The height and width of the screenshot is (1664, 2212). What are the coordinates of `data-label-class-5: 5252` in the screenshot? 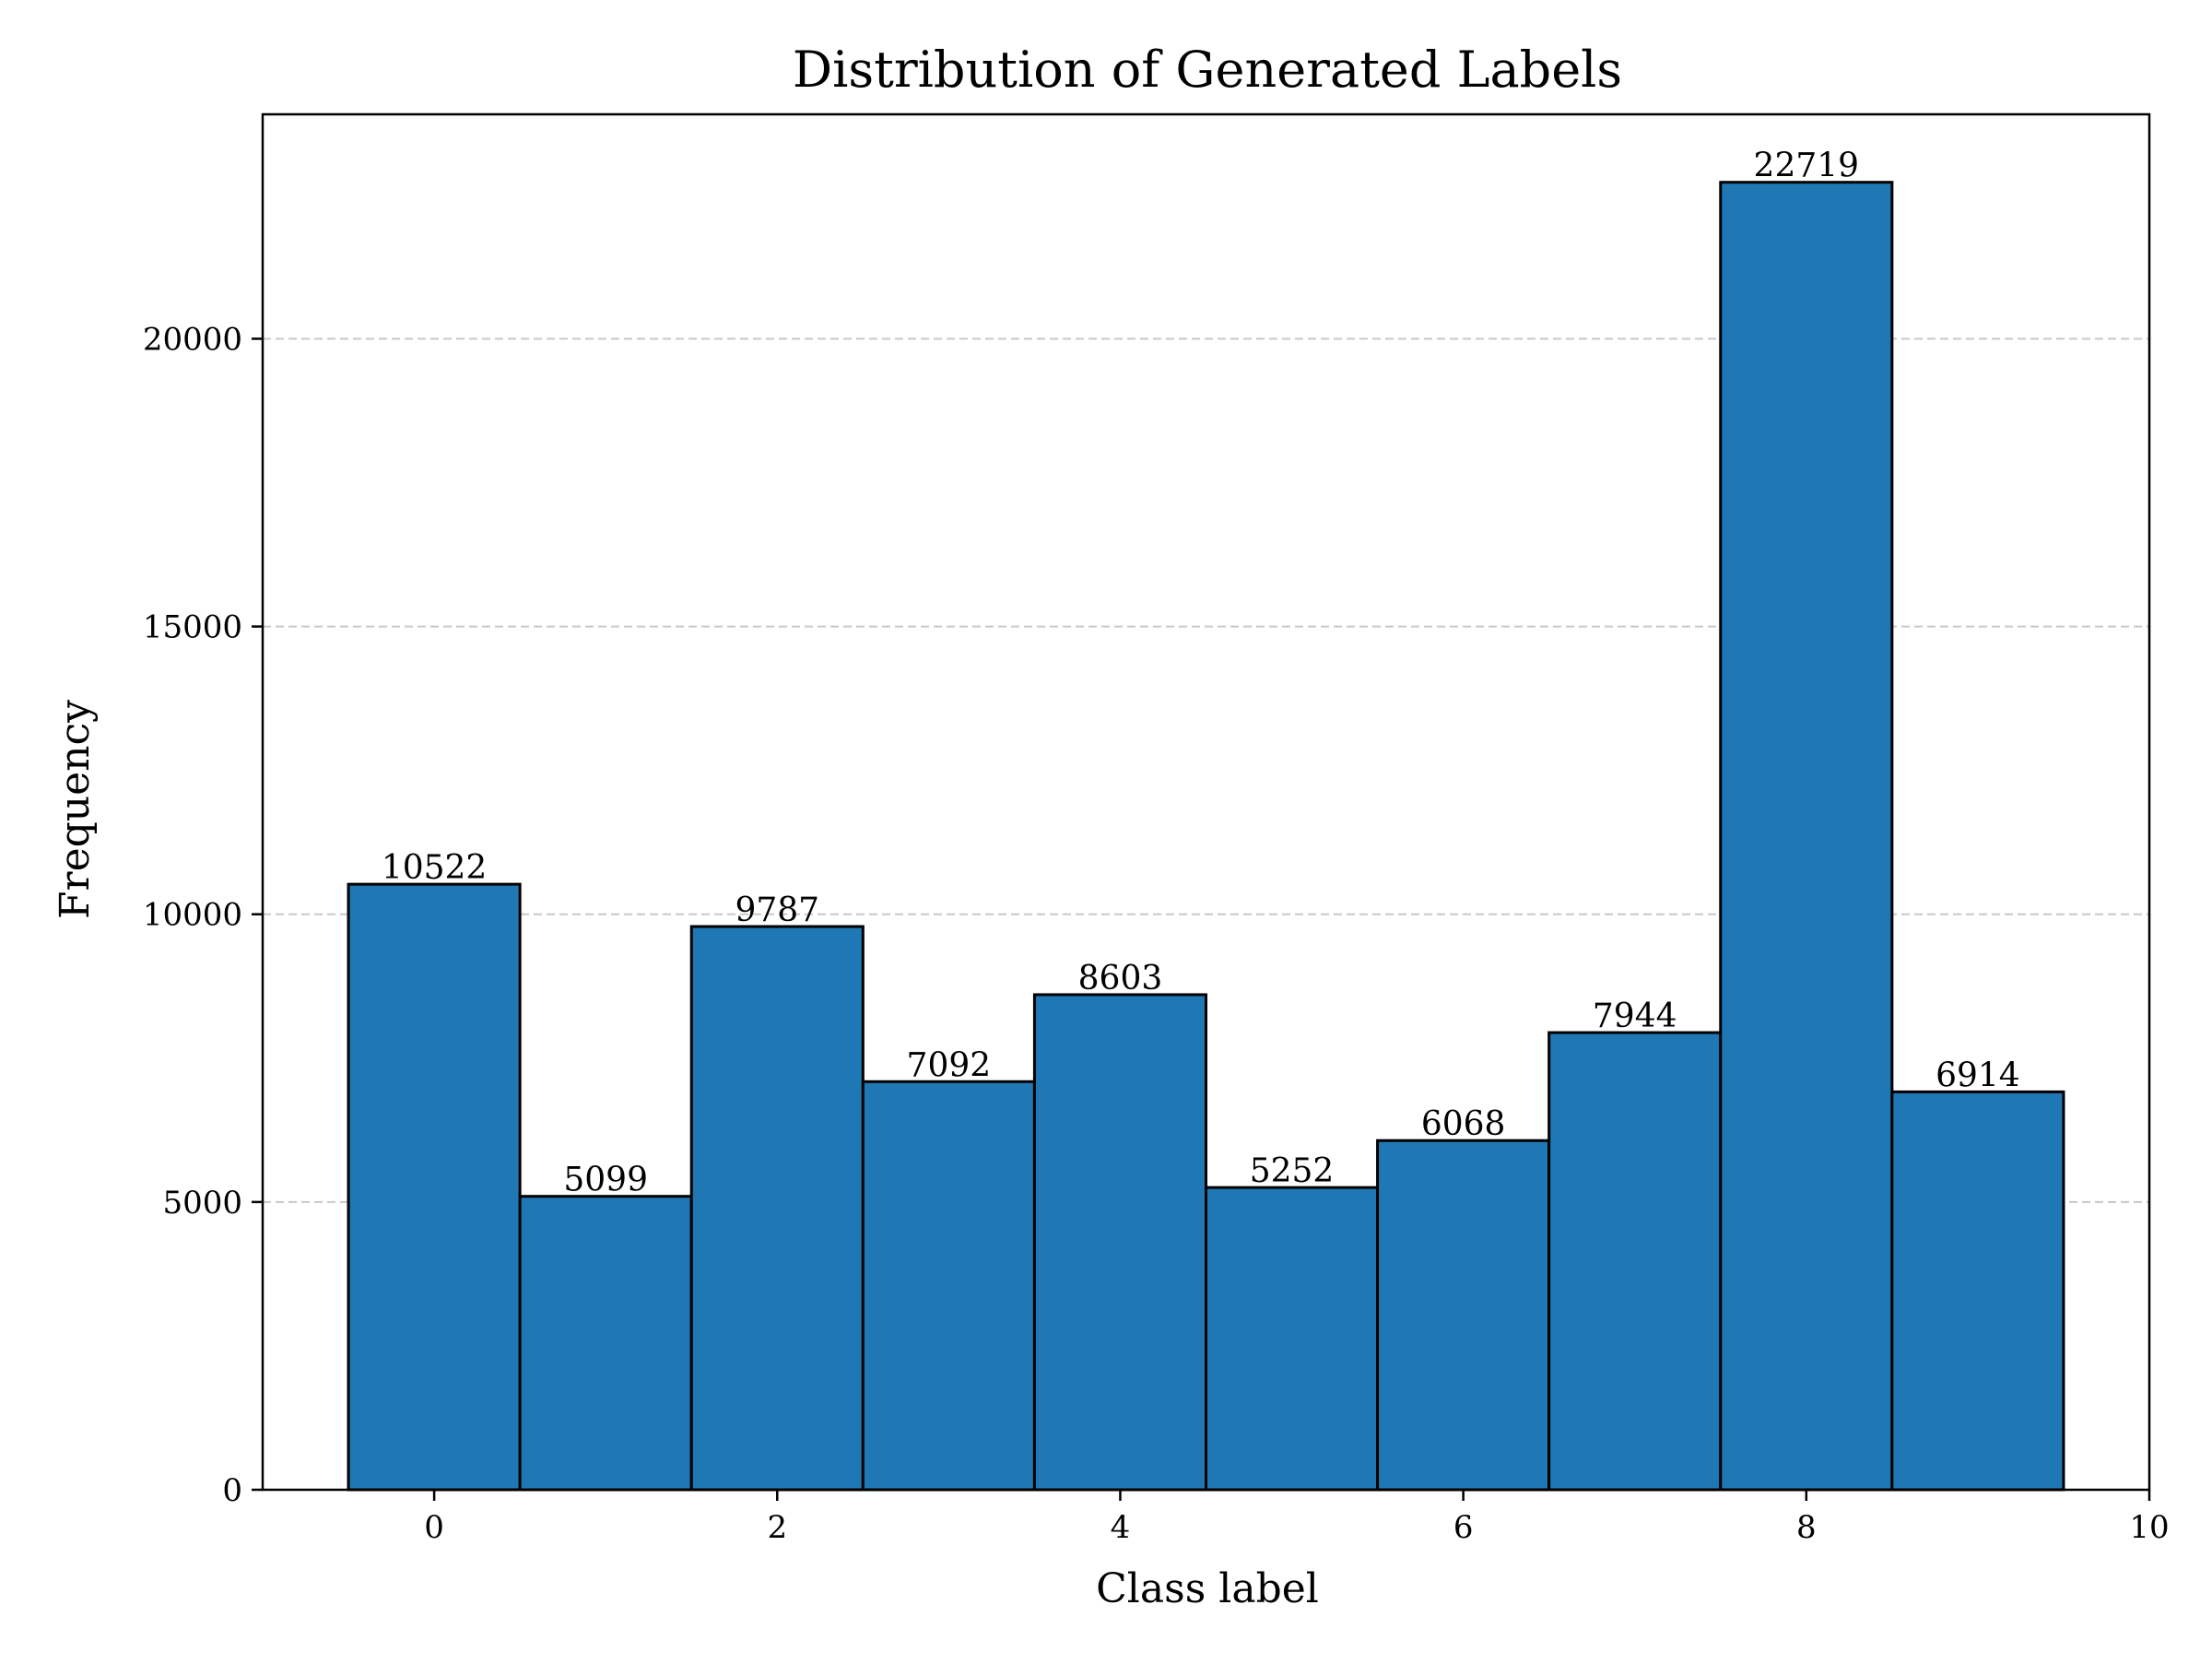 It's located at (1292, 1171).